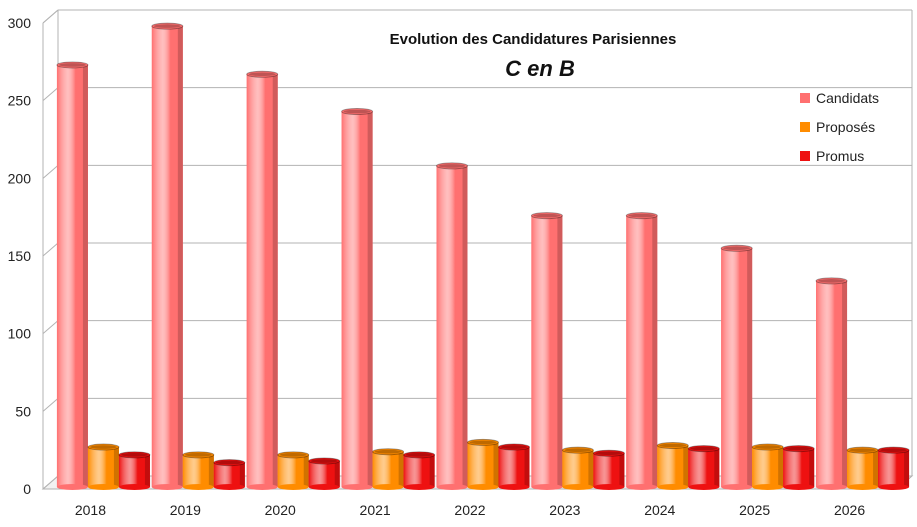 The image size is (917, 527). Describe the element at coordinates (280, 510) in the screenshot. I see `x-tick-label: 2020` at that location.